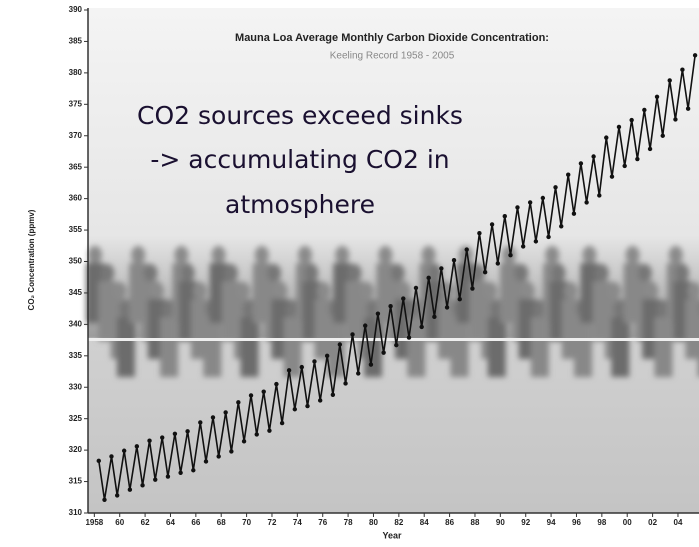 The height and width of the screenshot is (547, 699). I want to click on x-tick-label: 90, so click(500, 522).